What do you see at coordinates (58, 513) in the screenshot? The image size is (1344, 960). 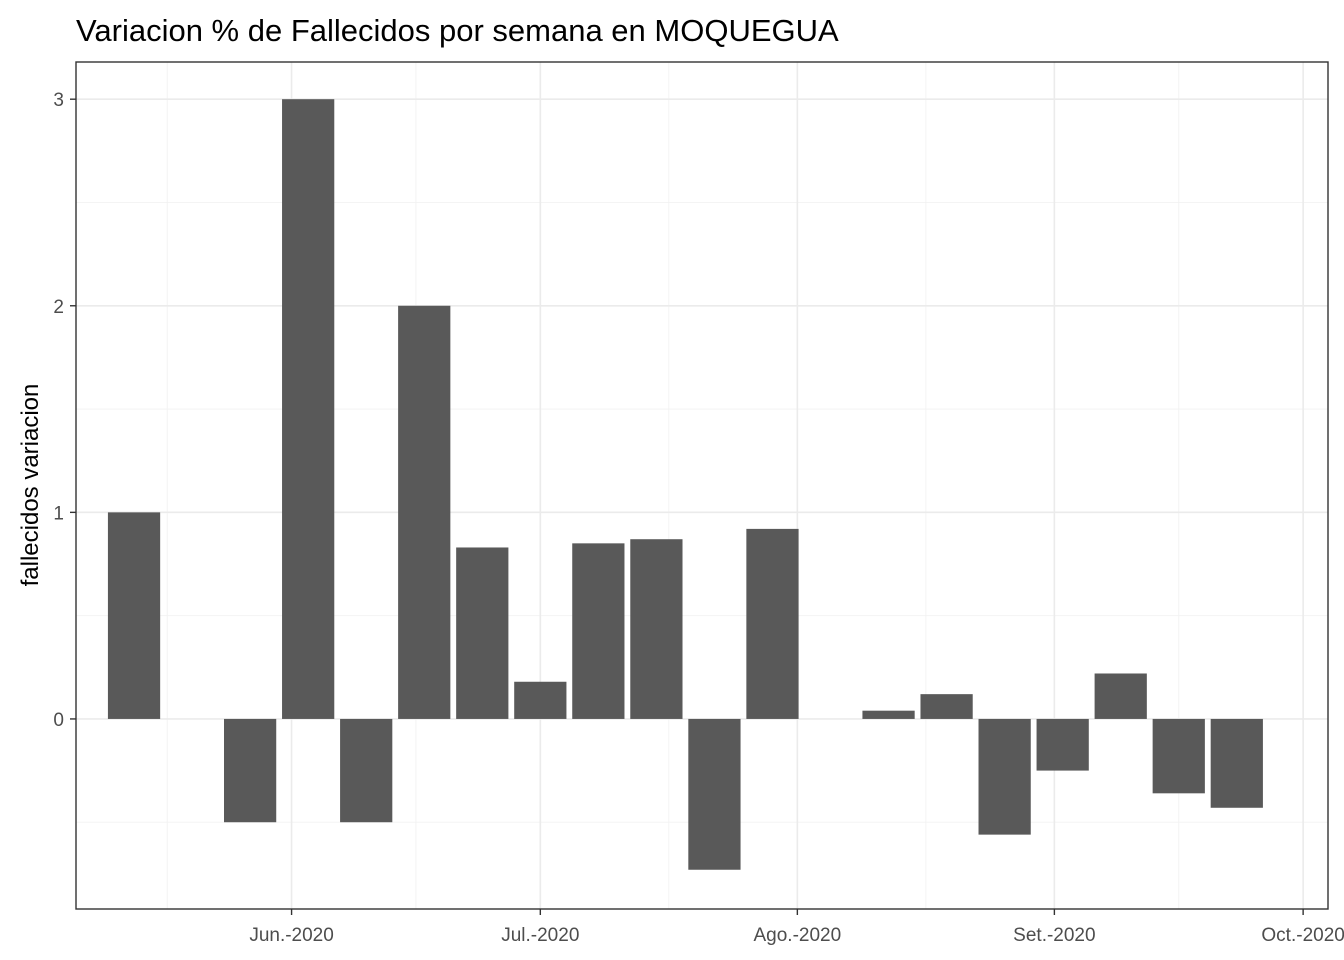 I see `y-tick-label: 1` at bounding box center [58, 513].